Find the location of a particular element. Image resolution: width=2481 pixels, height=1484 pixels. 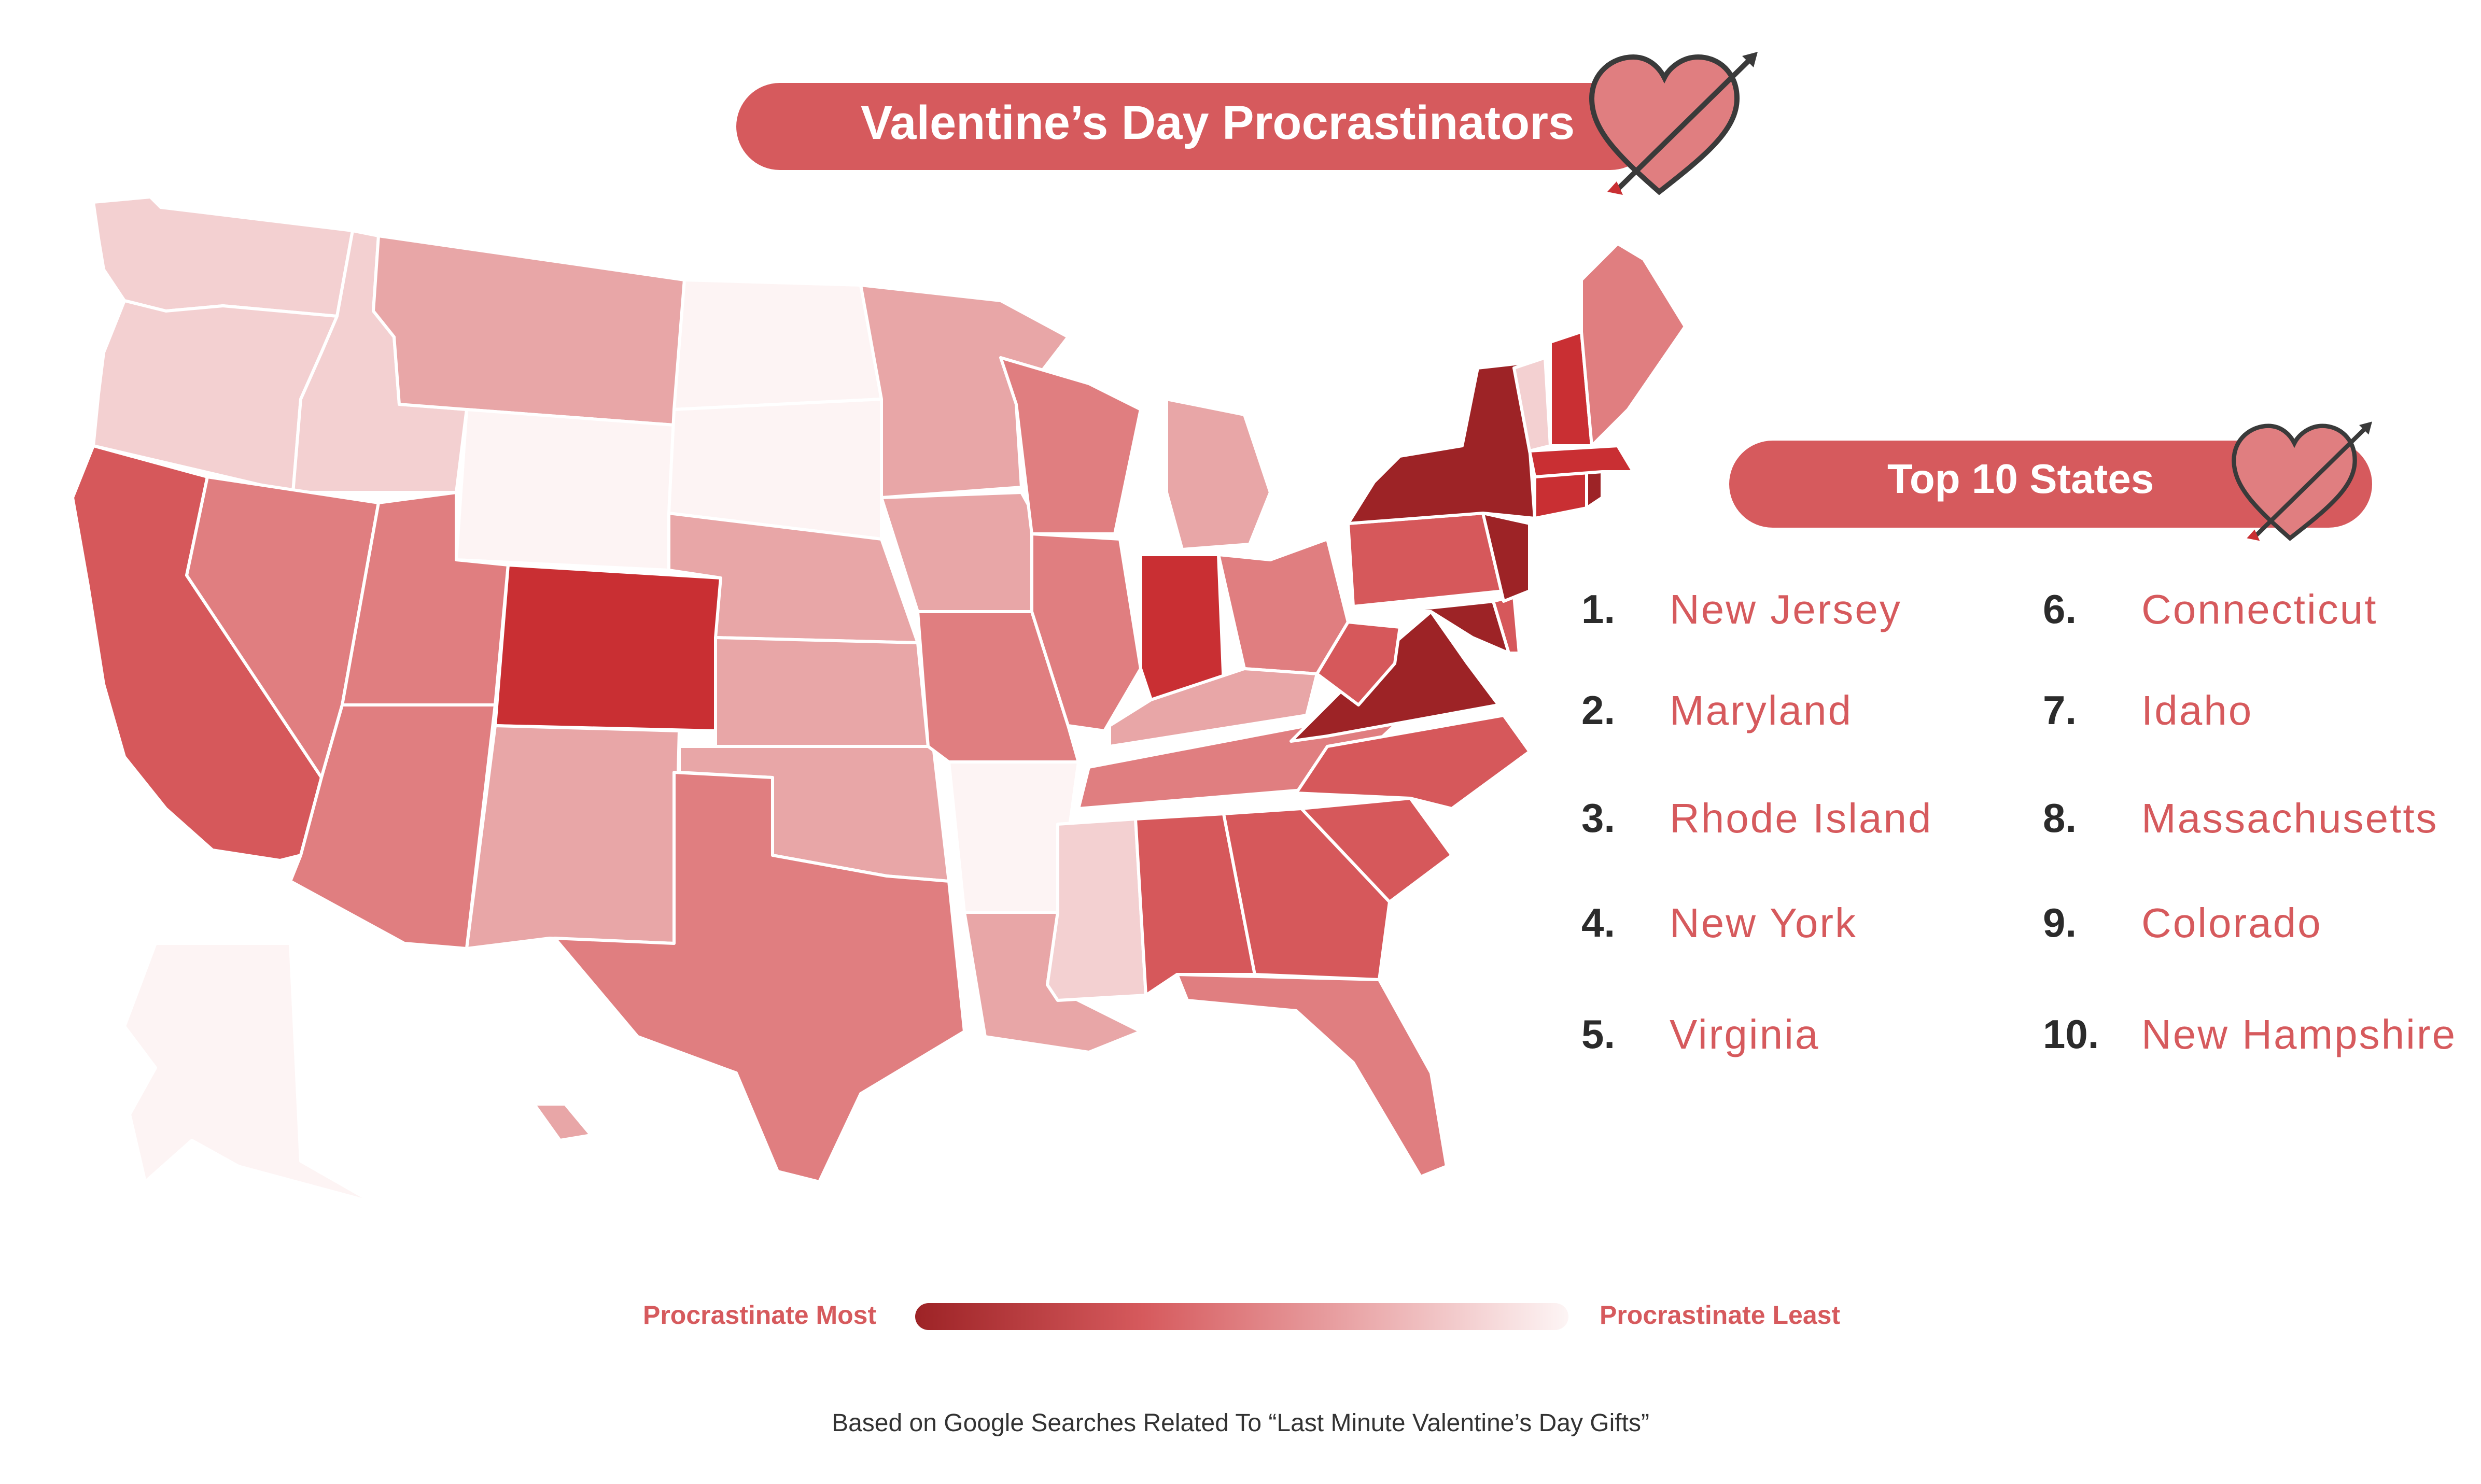

rank-number: 1. is located at coordinates (1598, 609).